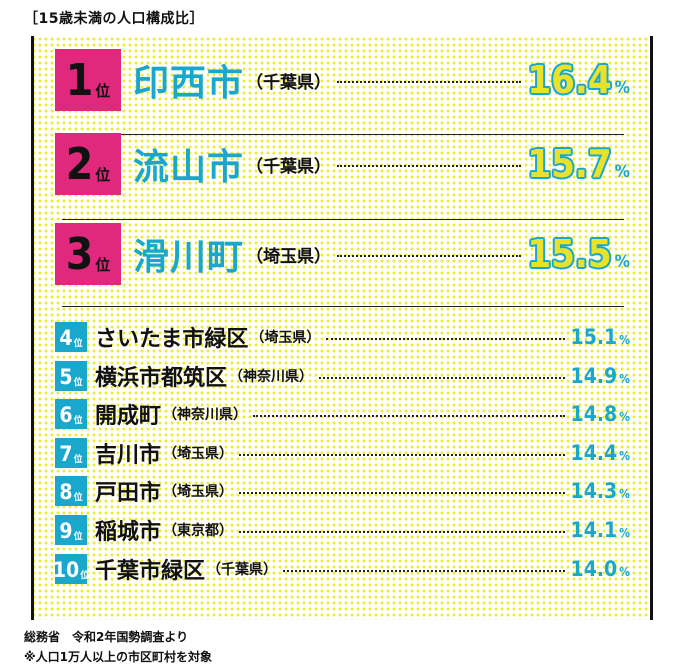 This screenshot has width=680, height=670. Describe the element at coordinates (189, 83) in the screenshot. I see `city-name: 印西市` at that location.